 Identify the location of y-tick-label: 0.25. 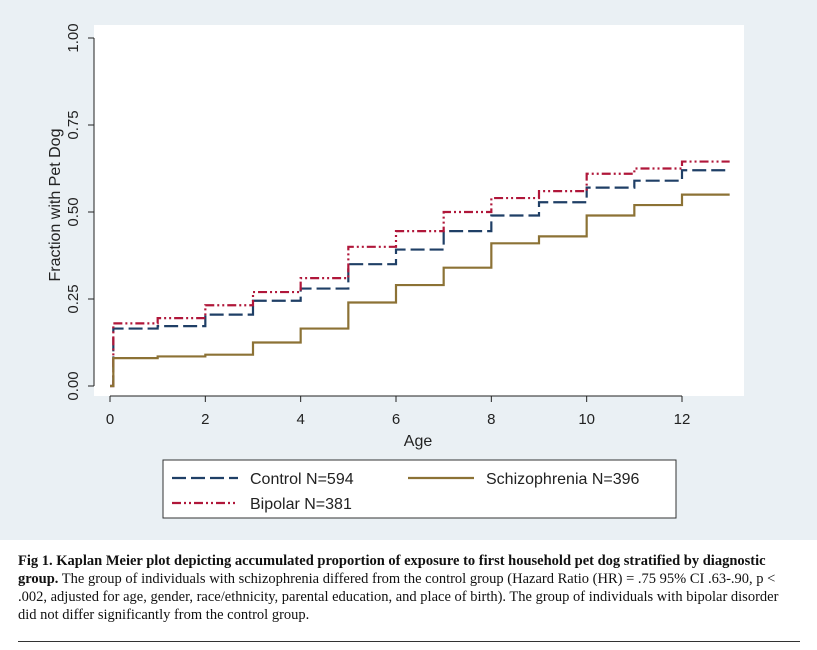
(73, 298).